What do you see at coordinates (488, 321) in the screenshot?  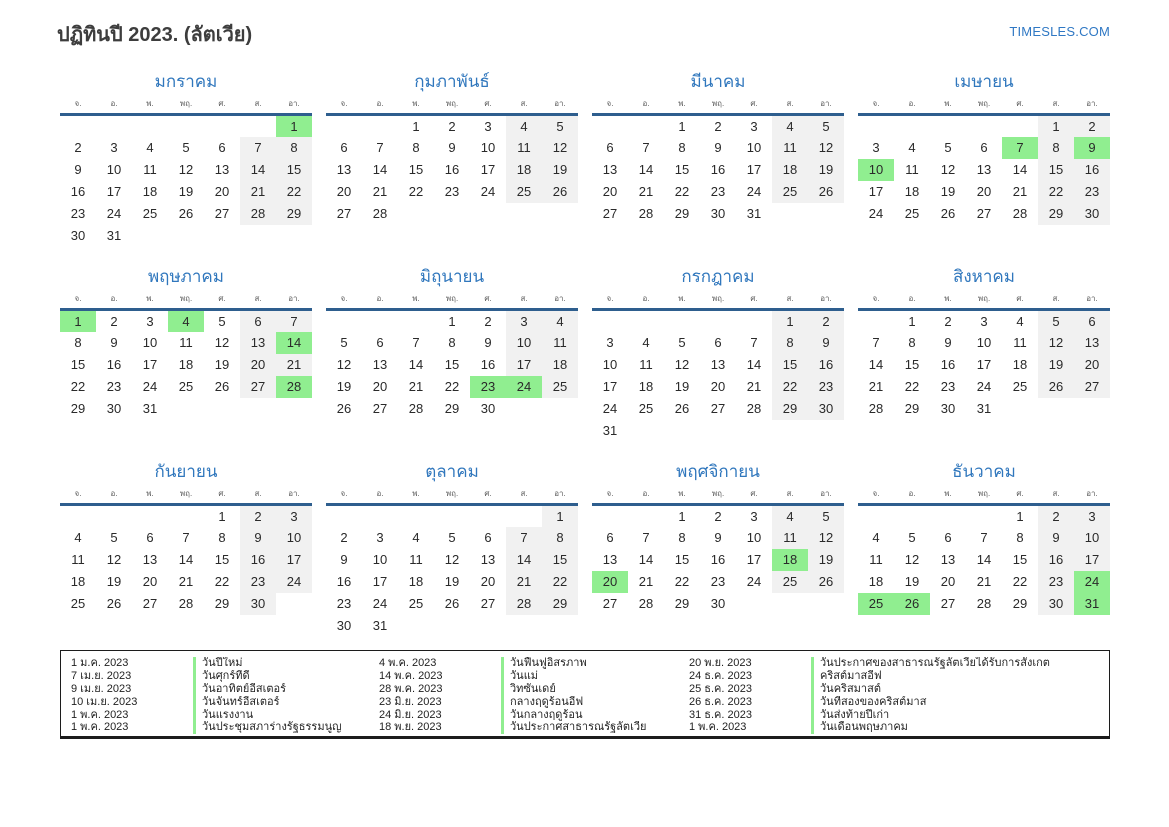 I see `day-cell: 2` at bounding box center [488, 321].